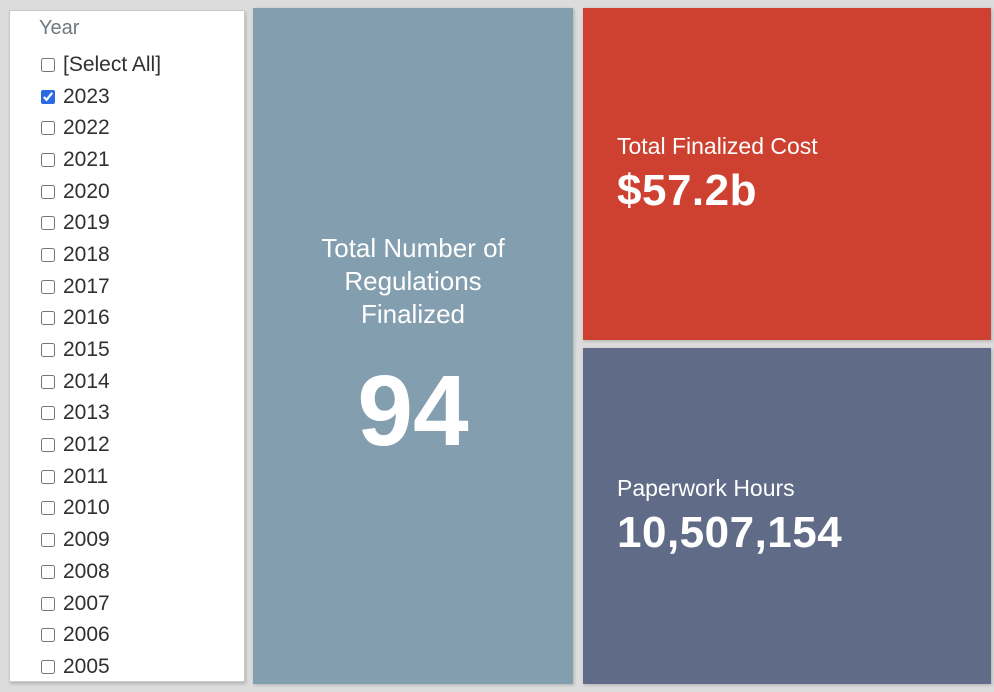 Image resolution: width=994 pixels, height=692 pixels. Describe the element at coordinates (127, 97) in the screenshot. I see `year-filter-option: 2023` at that location.